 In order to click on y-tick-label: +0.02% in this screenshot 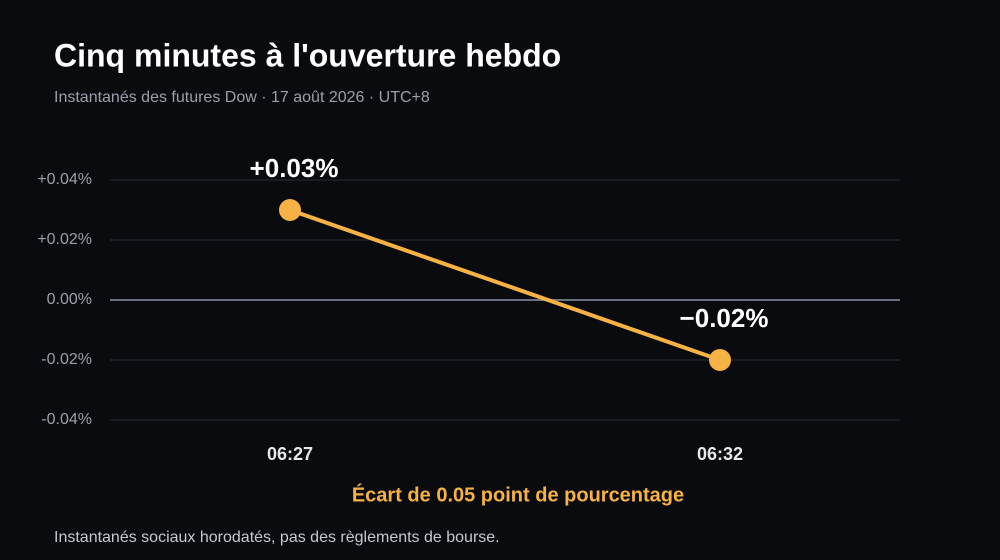, I will do `click(64, 239)`.